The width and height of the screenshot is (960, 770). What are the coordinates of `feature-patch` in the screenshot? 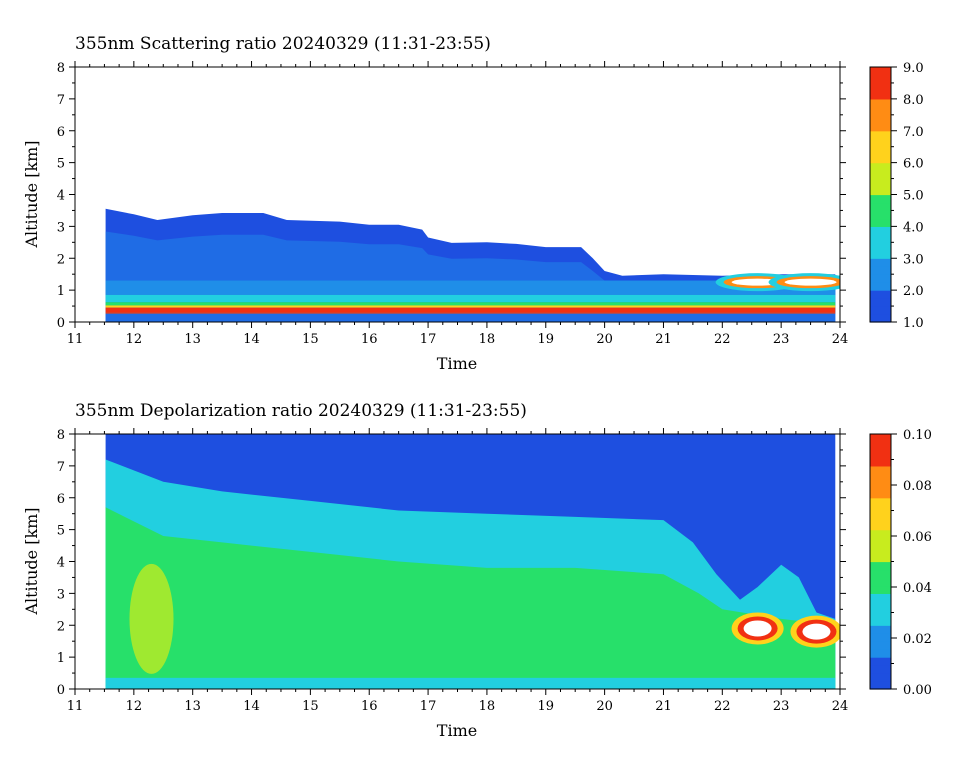 It's located at (151, 618).